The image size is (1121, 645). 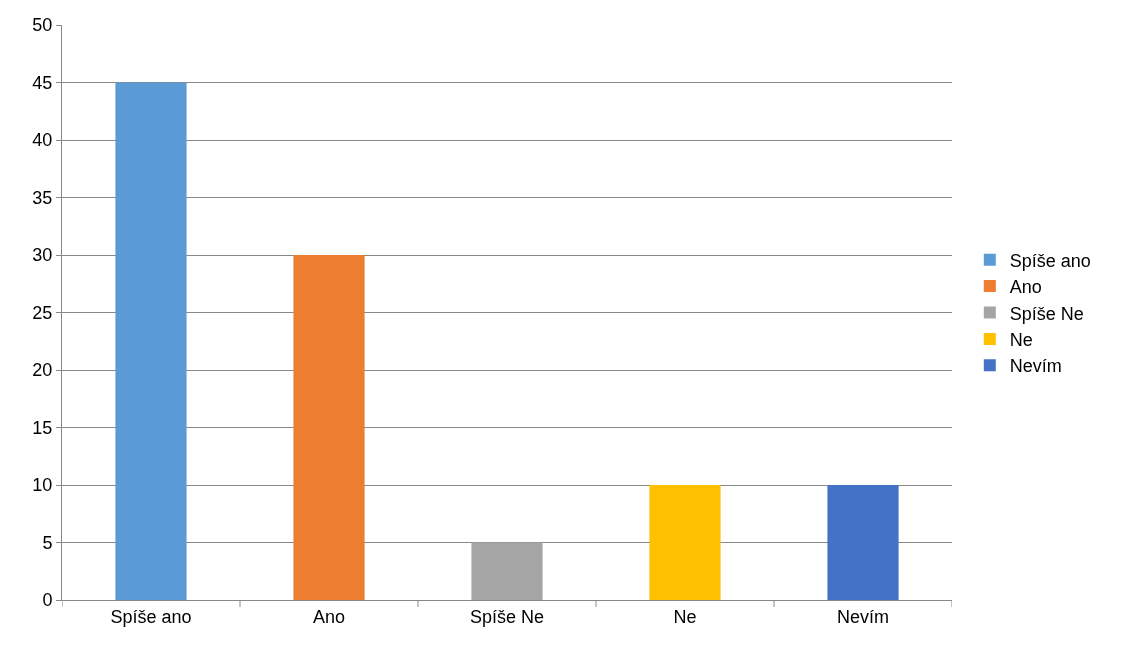 What do you see at coordinates (507, 616) in the screenshot?
I see `x-tick-label: Spíše Ne` at bounding box center [507, 616].